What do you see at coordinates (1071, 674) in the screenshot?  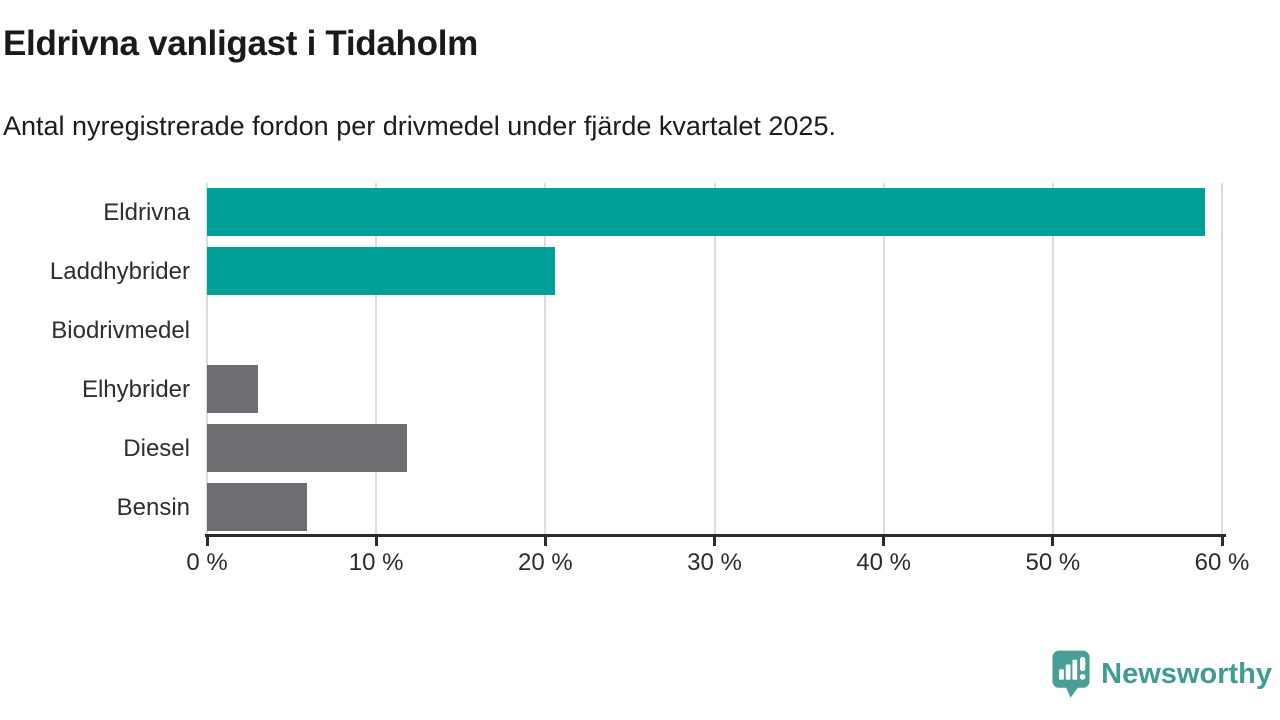 I see `newsworthy-logo-icon` at bounding box center [1071, 674].